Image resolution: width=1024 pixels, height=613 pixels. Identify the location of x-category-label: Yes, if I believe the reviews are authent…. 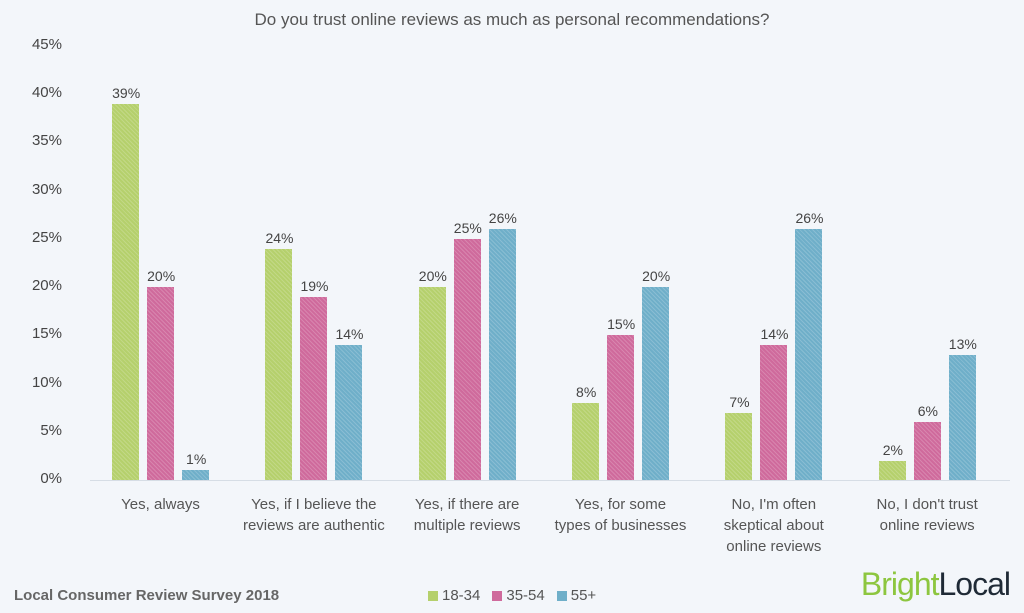
(313, 515).